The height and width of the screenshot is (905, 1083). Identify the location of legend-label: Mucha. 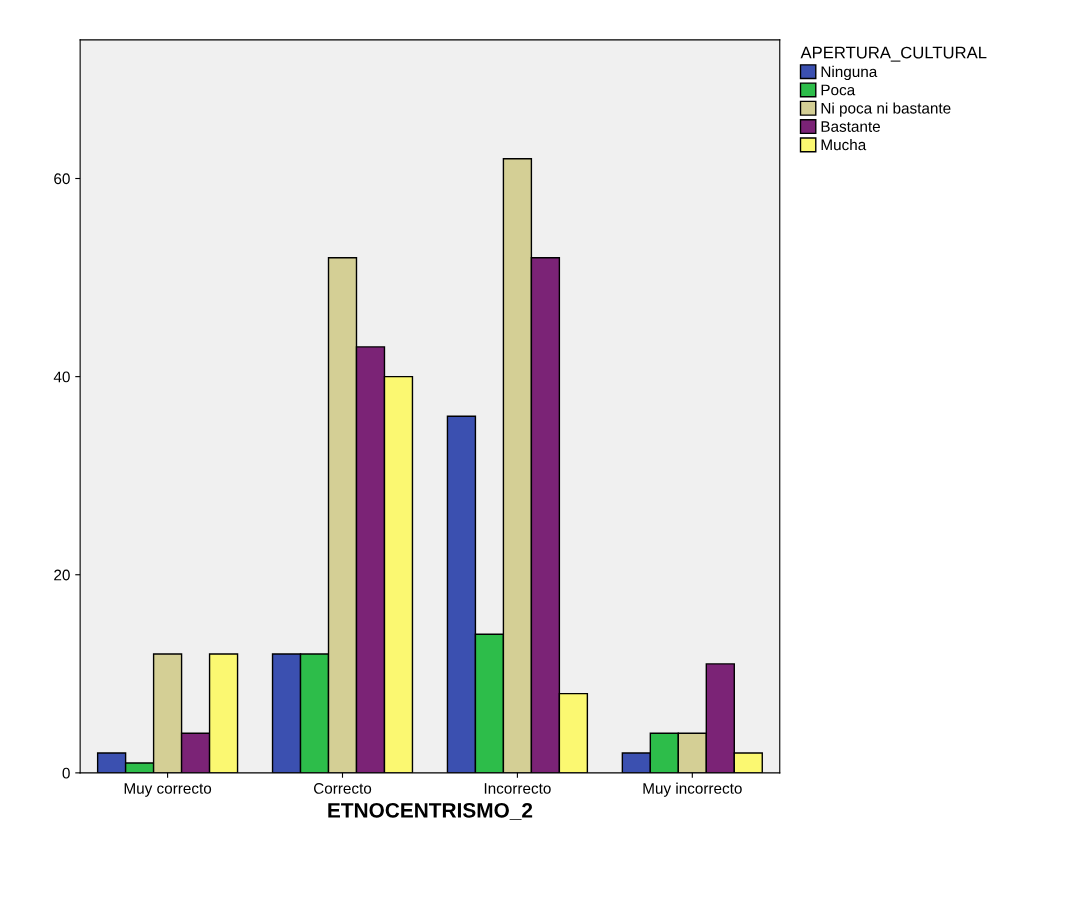
(844, 145).